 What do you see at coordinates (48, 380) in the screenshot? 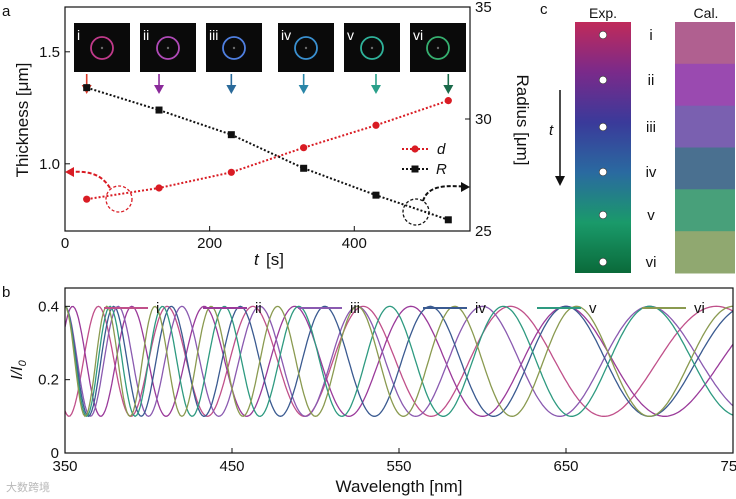
I see `y-tick-label: 0.2` at bounding box center [48, 380].